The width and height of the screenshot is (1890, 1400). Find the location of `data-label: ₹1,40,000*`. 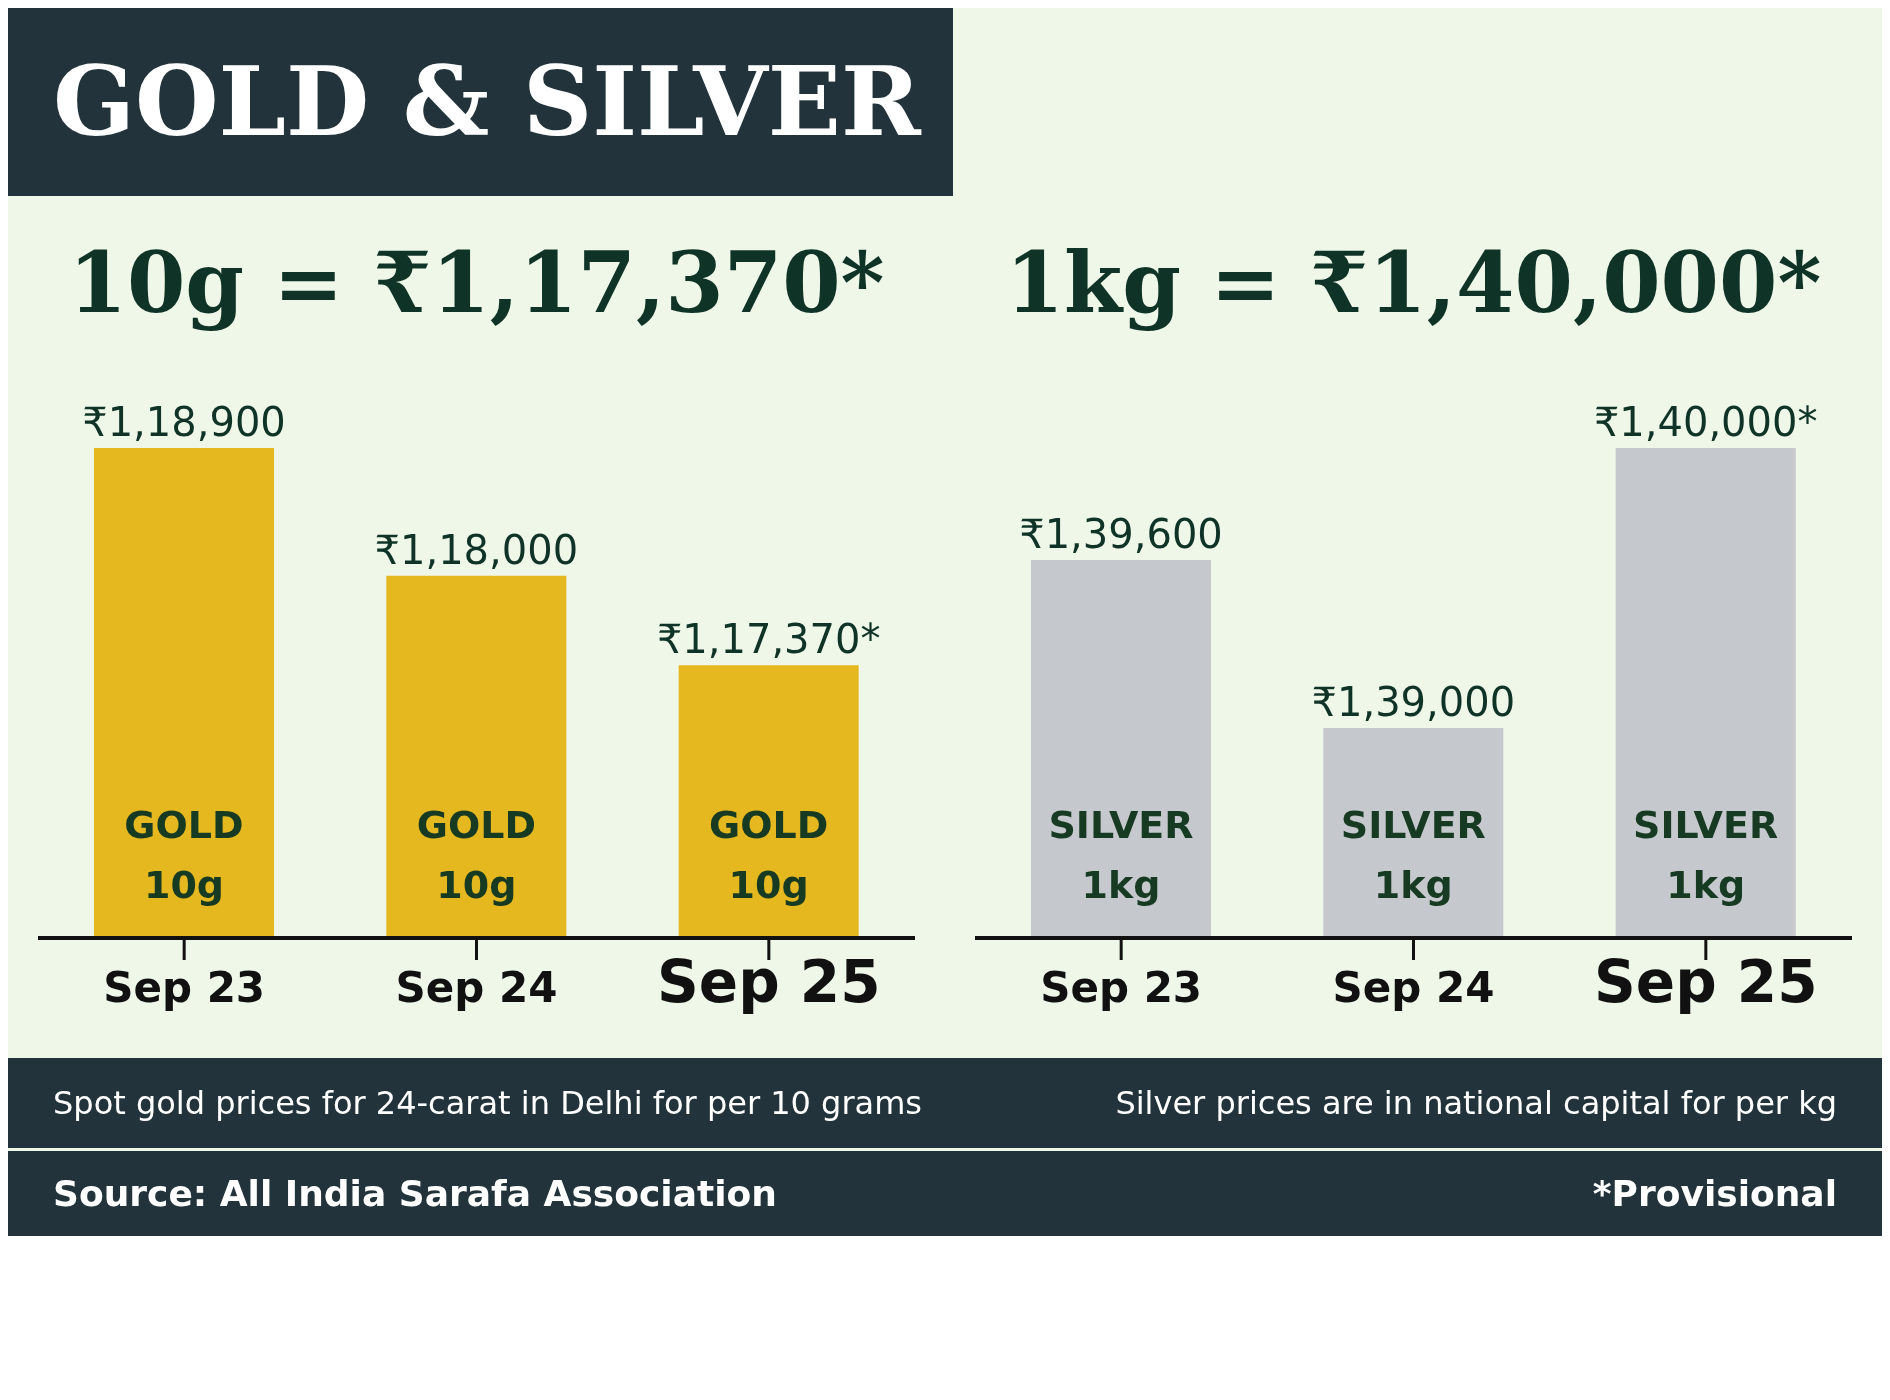

data-label: ₹1,40,000* is located at coordinates (1705, 422).